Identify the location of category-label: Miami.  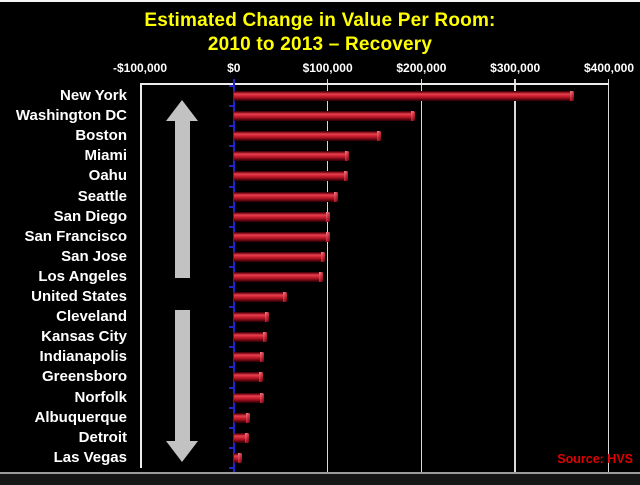
(105, 156).